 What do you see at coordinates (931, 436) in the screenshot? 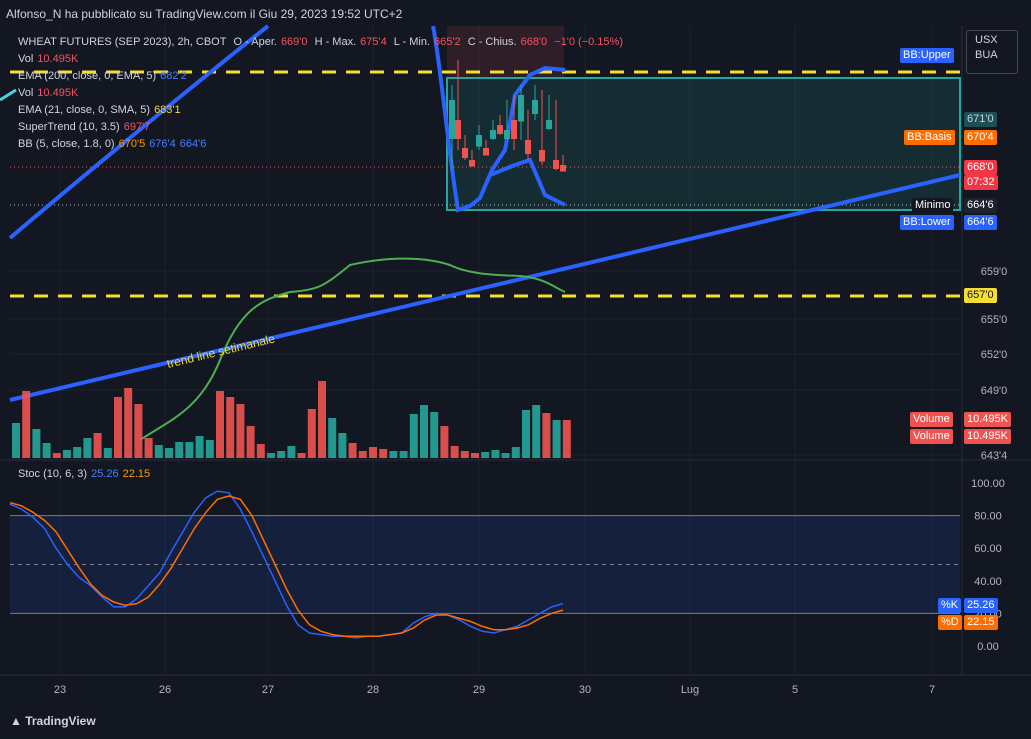
I see `volume-label-tag-2: Volume` at bounding box center [931, 436].